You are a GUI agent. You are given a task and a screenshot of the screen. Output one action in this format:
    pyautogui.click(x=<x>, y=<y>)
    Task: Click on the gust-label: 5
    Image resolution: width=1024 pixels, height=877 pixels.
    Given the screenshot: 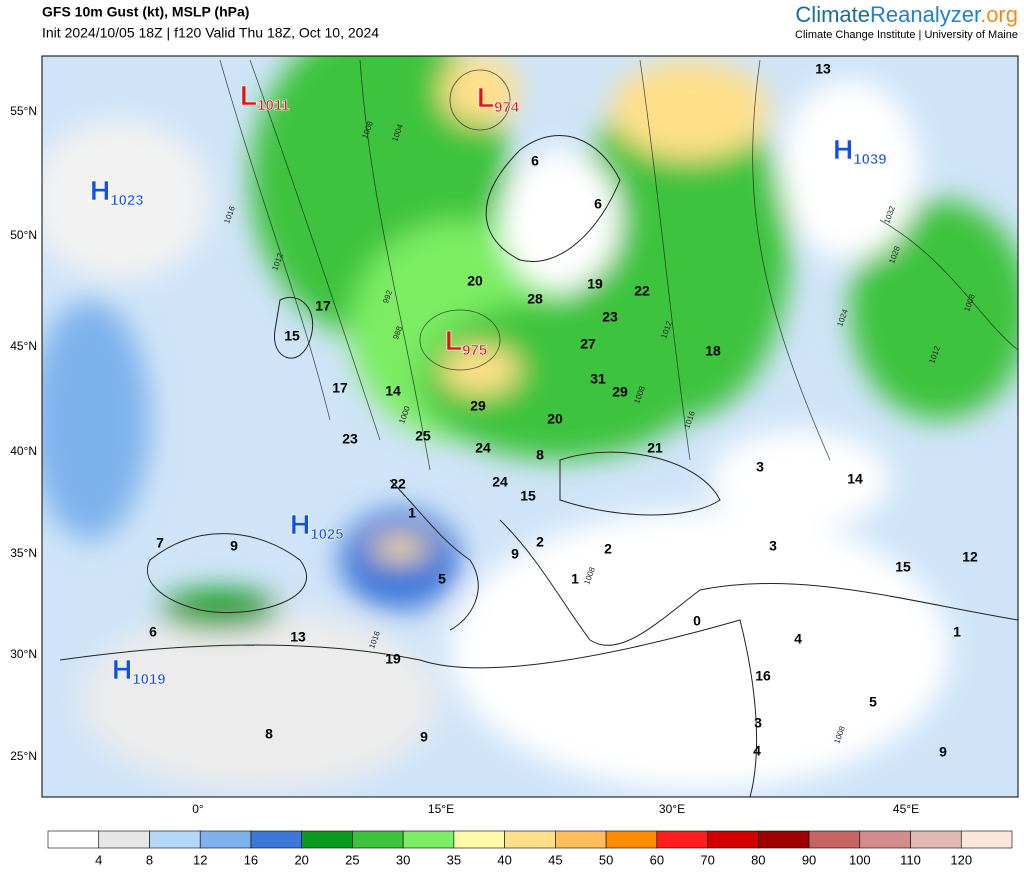 What is the action you would take?
    pyautogui.click(x=442, y=579)
    